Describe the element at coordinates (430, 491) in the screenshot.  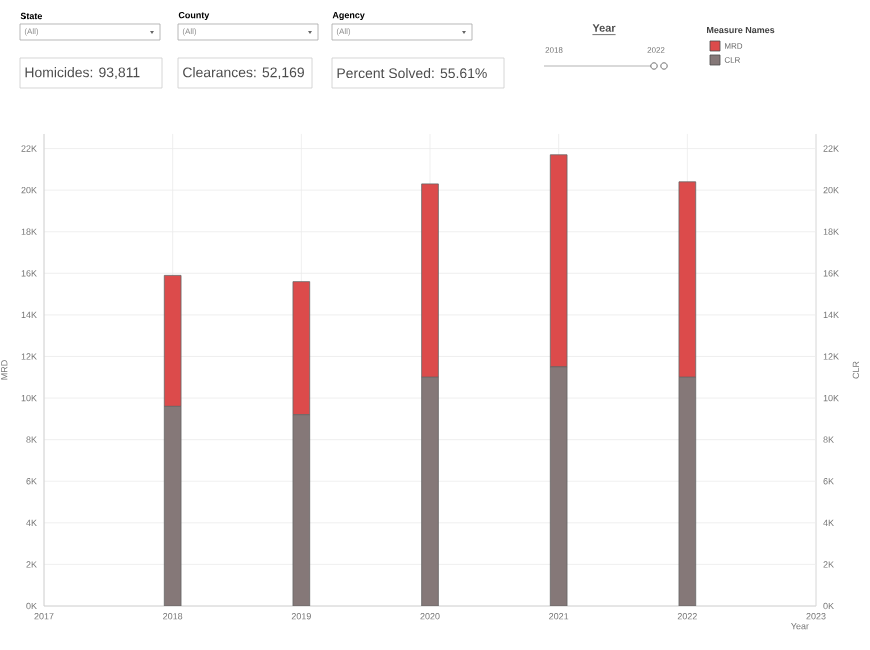
I see `bar` at that location.